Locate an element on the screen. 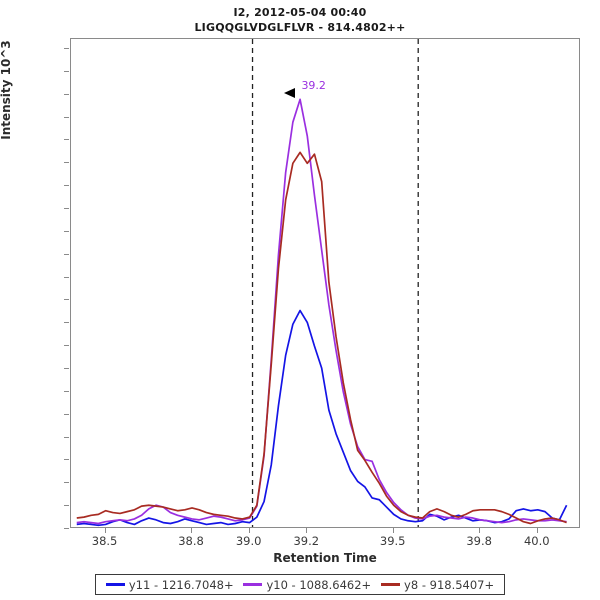 The width and height of the screenshot is (600, 600). chart-title: I2, 2012-05-04 00:40 is located at coordinates (300, 12).